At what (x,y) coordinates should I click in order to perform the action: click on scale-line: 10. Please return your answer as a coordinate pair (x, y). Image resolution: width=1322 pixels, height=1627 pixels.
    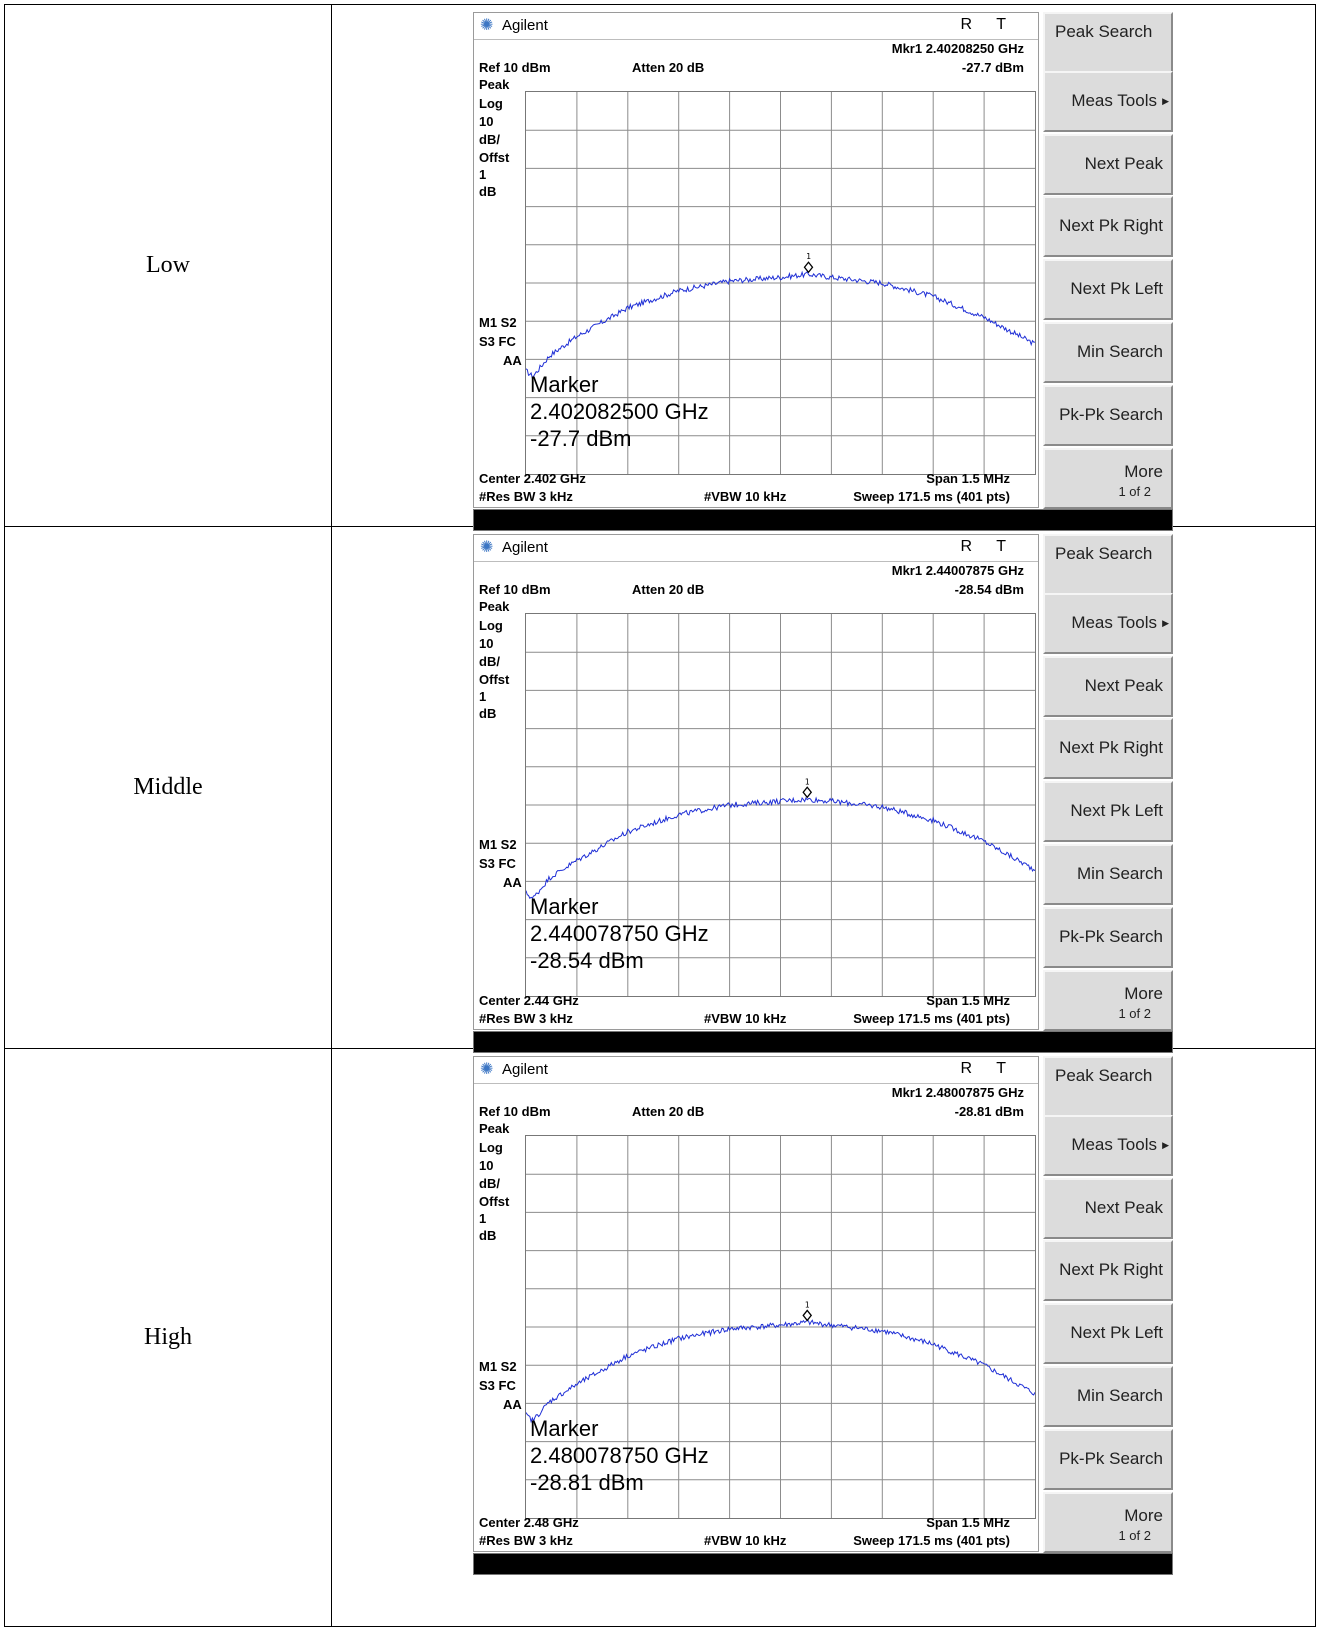
    Looking at the image, I should click on (486, 121).